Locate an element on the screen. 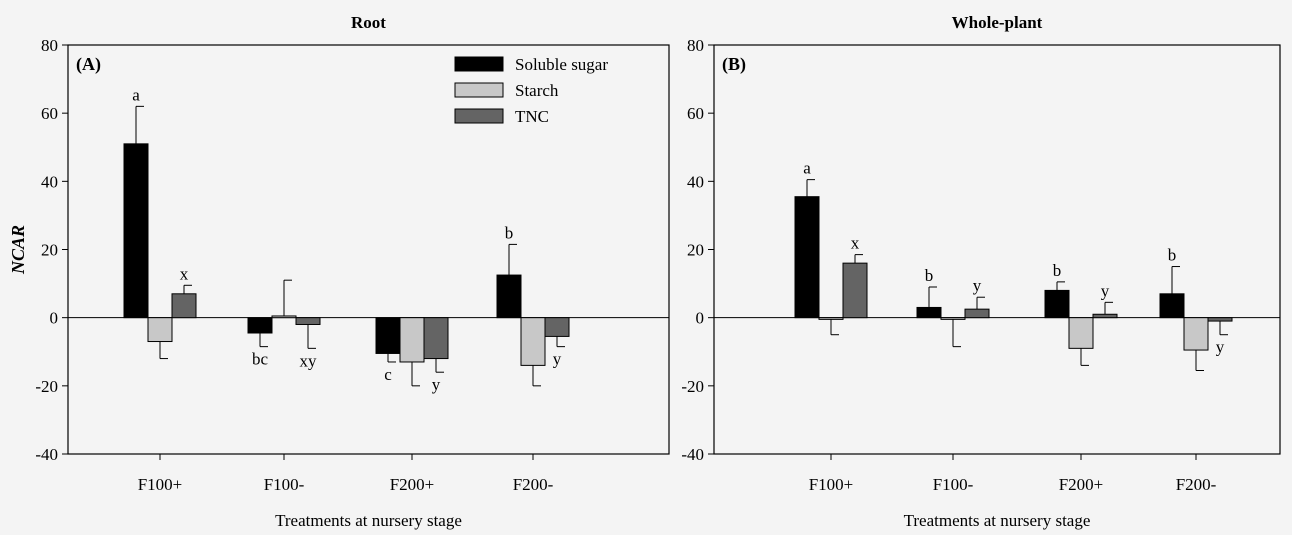 This screenshot has height=535, width=1292. panel-1-ytick-label: 80 is located at coordinates (695, 45).